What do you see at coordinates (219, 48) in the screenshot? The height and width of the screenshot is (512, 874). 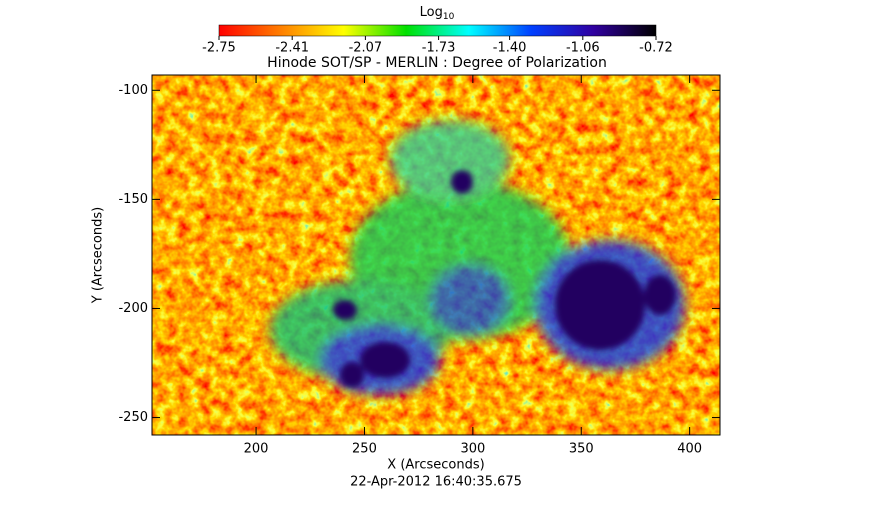 I see `colorbar-tick-label: -2.75` at bounding box center [219, 48].